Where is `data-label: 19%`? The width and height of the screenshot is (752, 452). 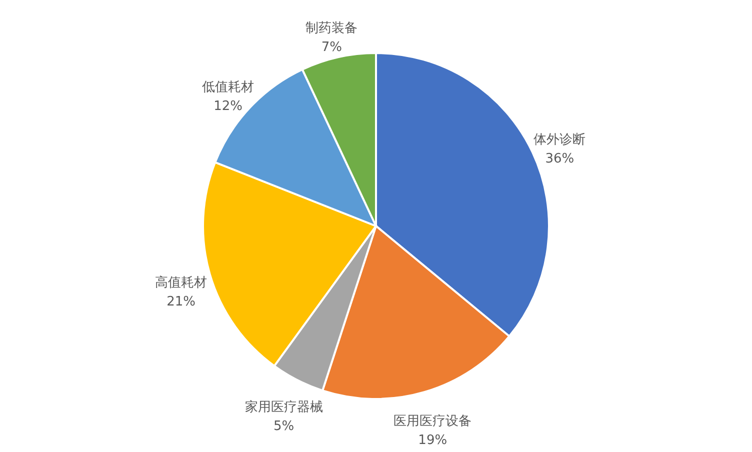
data-label: 19% is located at coordinates (433, 440).